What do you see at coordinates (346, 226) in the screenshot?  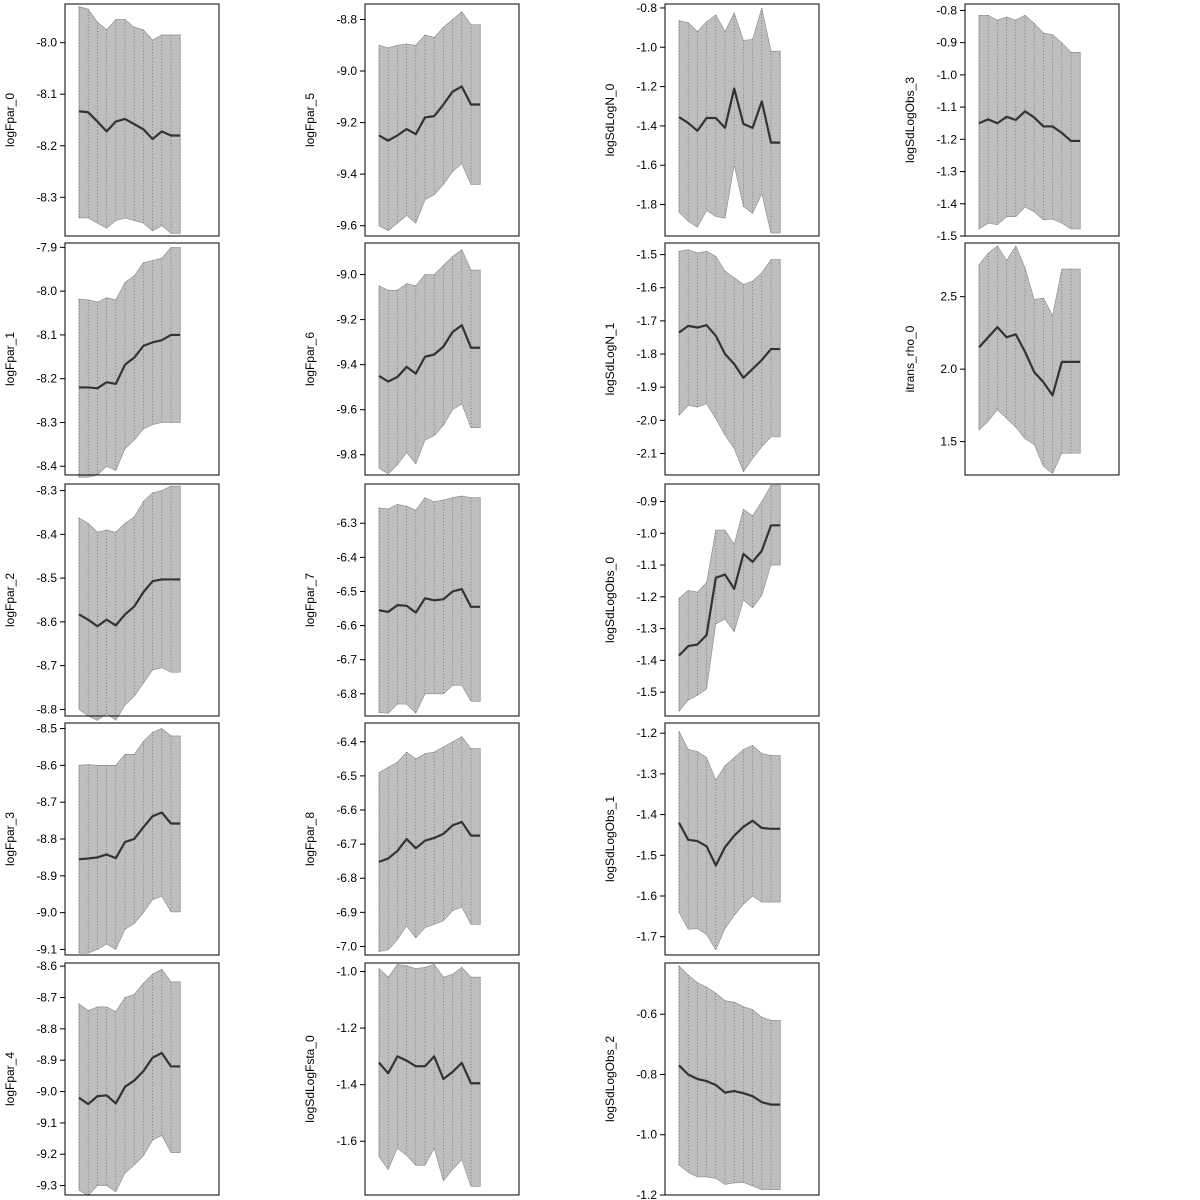 I see `y-tick-label: -9.6` at bounding box center [346, 226].